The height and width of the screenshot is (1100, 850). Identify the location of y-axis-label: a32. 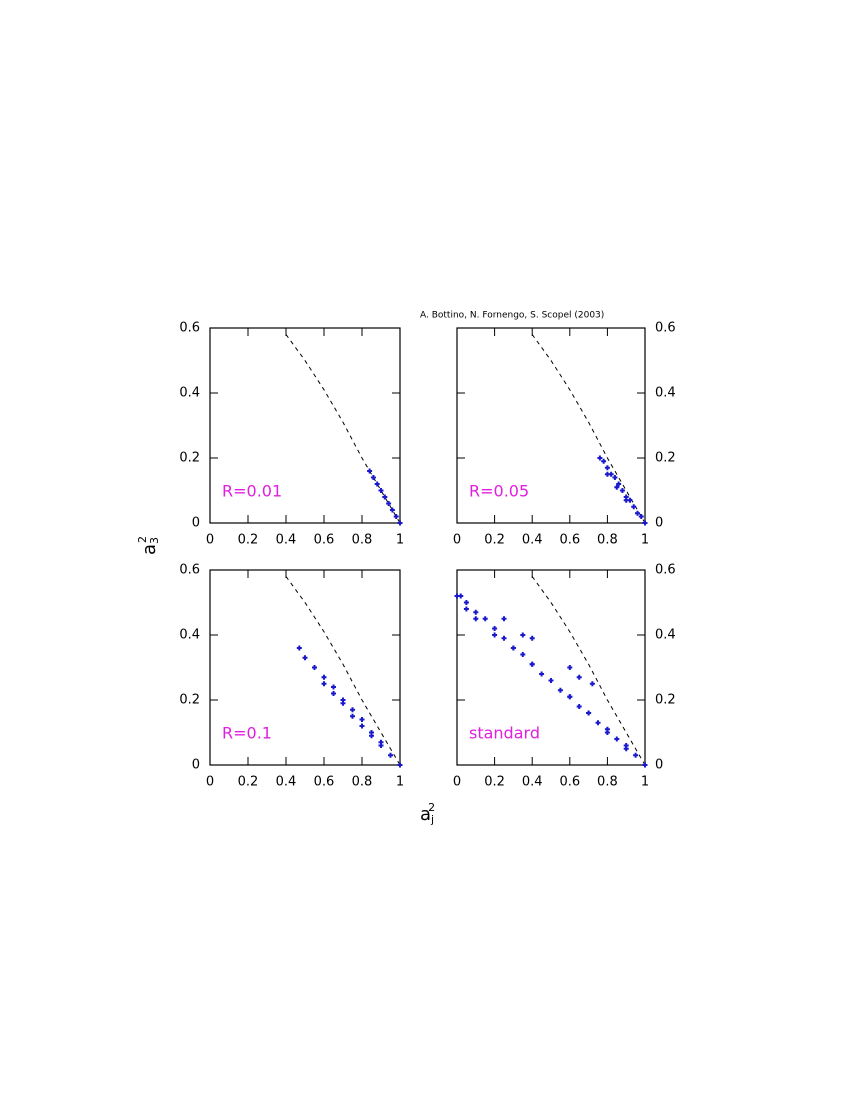
(148, 545).